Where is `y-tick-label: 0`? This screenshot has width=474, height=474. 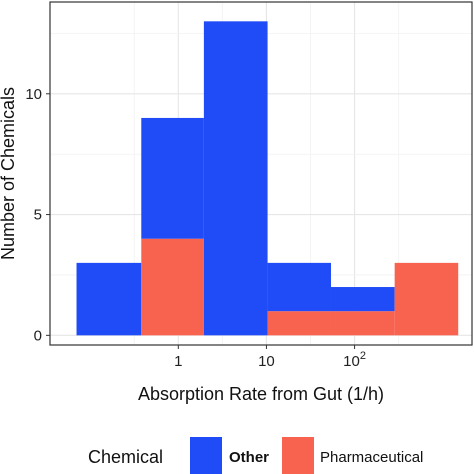
y-tick-label: 0 is located at coordinates (38, 335).